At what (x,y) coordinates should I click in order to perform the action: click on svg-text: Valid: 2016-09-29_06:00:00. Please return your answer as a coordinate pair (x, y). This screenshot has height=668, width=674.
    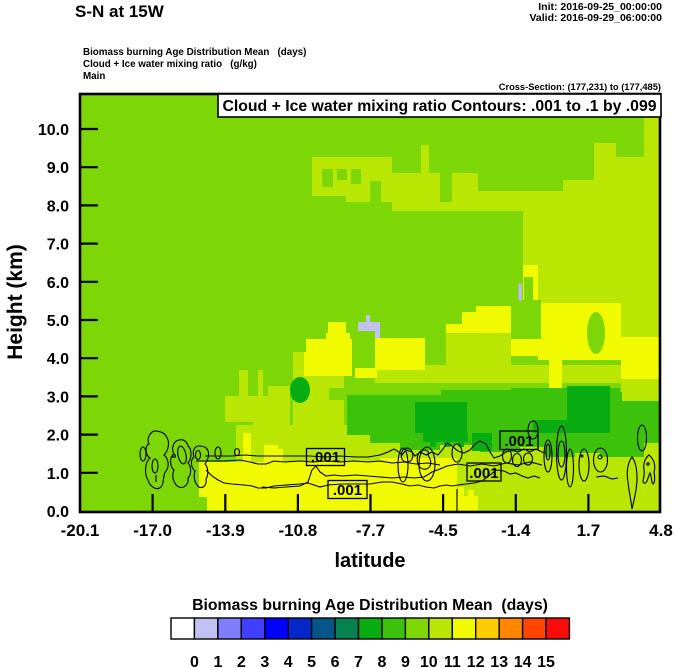
    Looking at the image, I should click on (595, 18).